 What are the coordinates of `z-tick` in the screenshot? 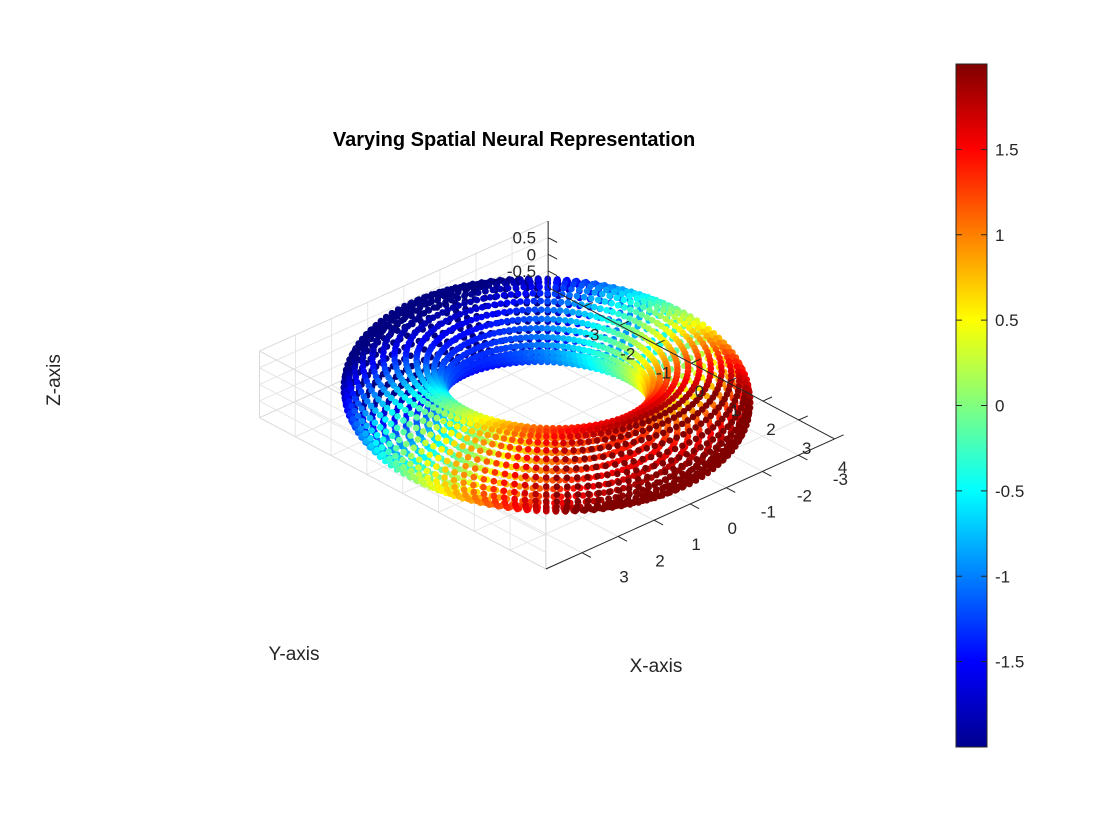 It's located at (552, 240).